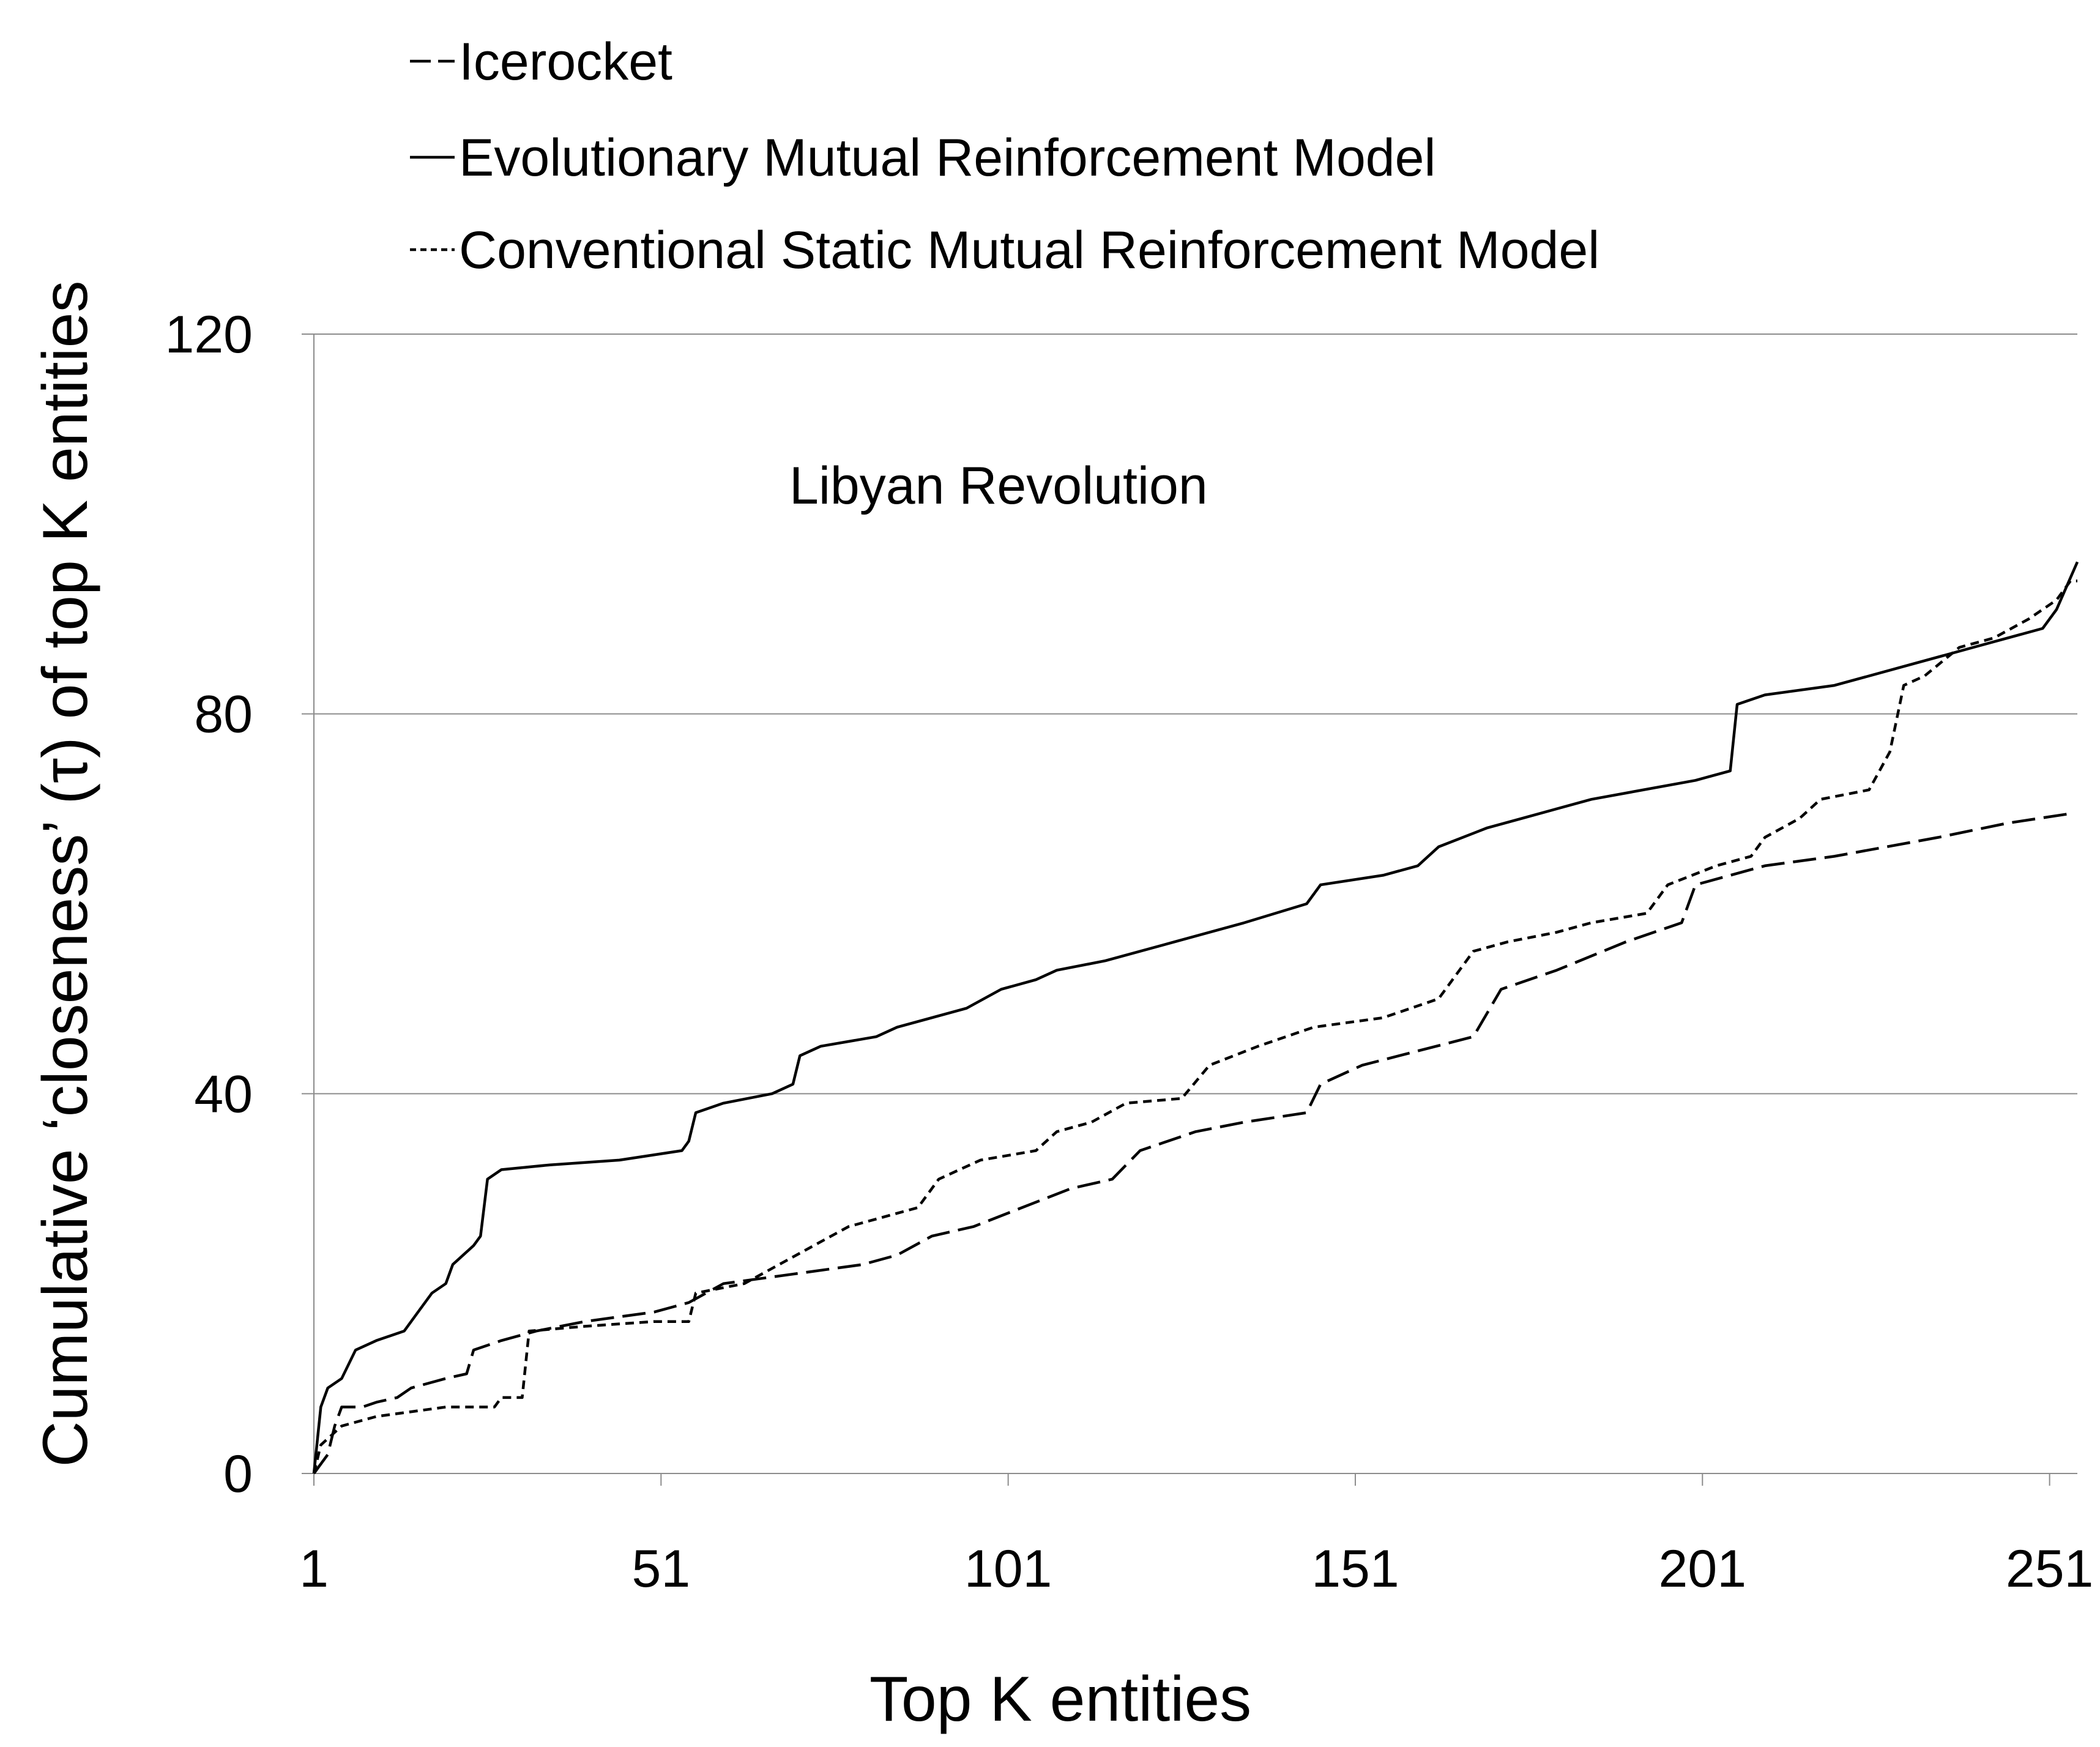  I want to click on y-tick-label-40: 40, so click(223, 1094).